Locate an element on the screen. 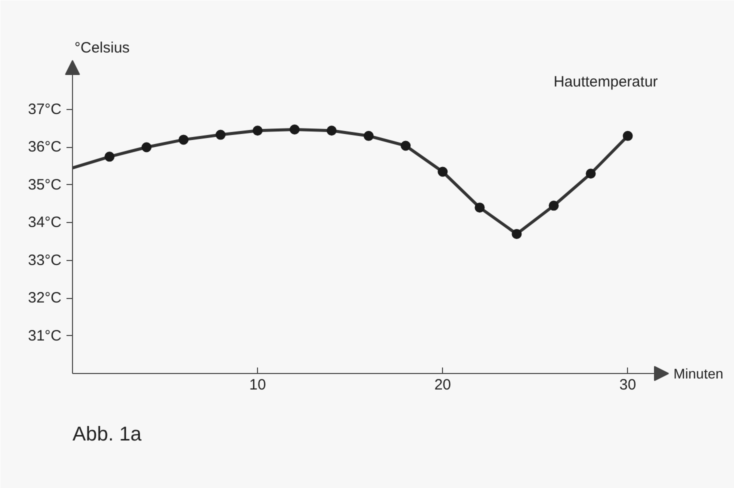 This screenshot has height=488, width=734. x-axis-title: Minuten is located at coordinates (699, 374).